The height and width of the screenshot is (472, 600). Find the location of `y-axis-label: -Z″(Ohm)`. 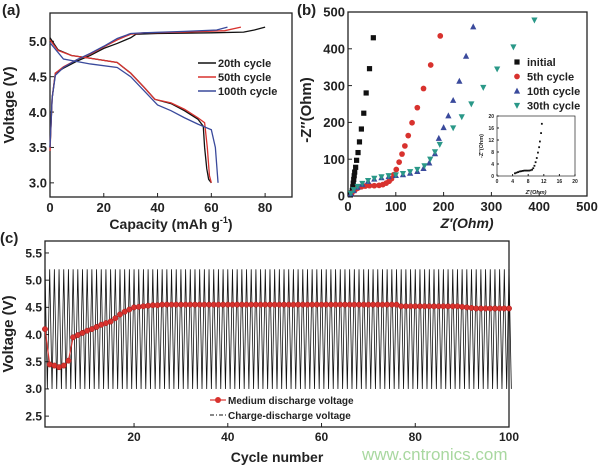

y-axis-label: -Z″(Ohm) is located at coordinates (306, 110).